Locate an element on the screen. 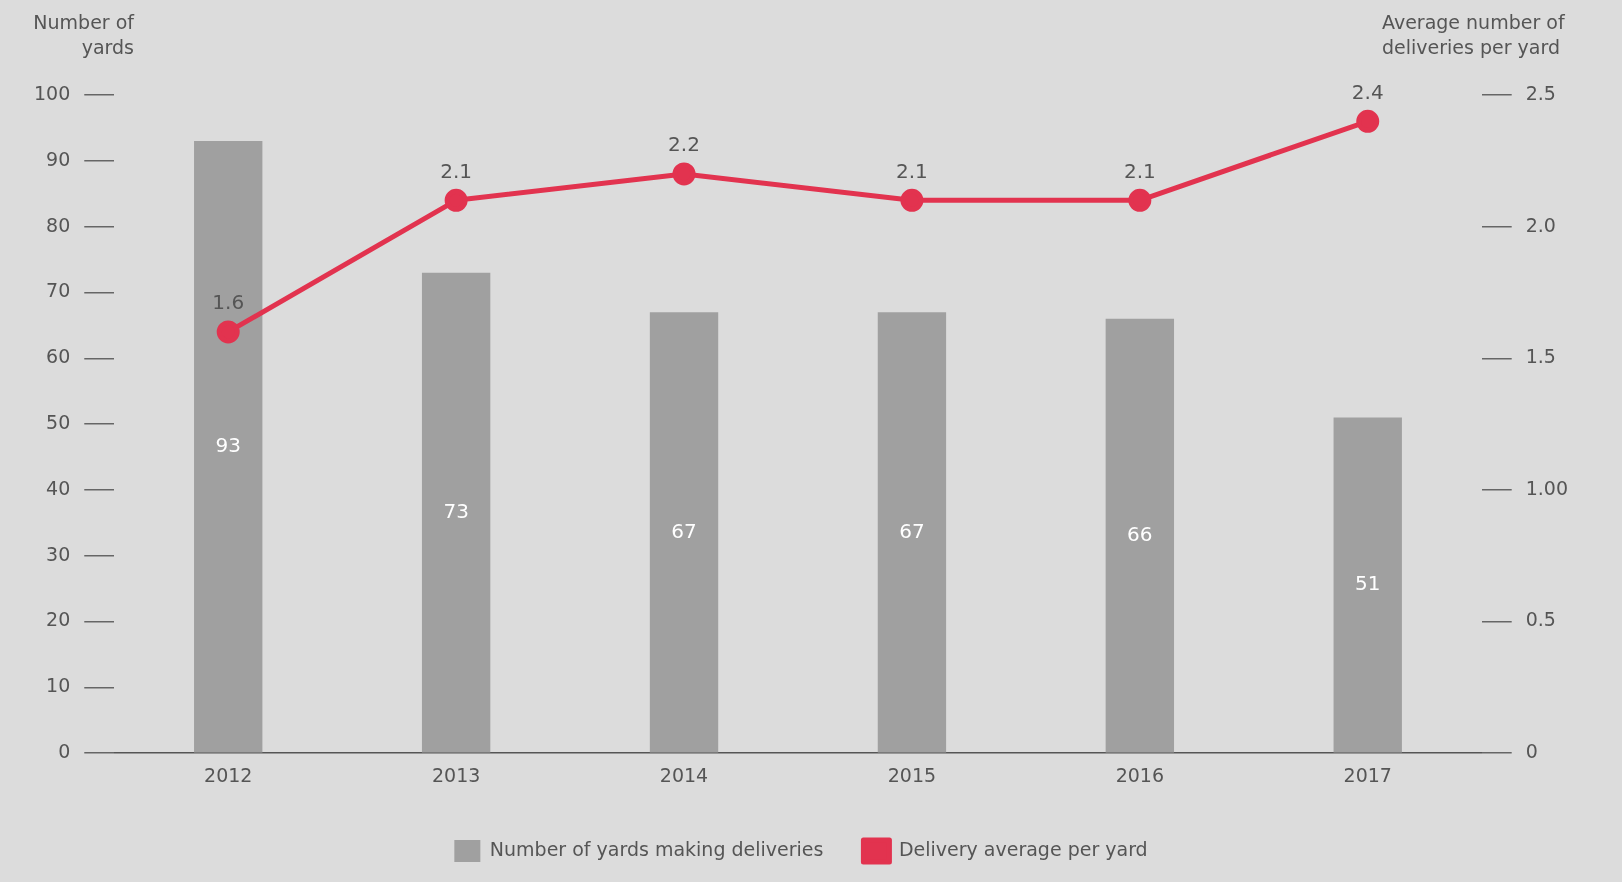  data-label: 66 is located at coordinates (1140, 533).